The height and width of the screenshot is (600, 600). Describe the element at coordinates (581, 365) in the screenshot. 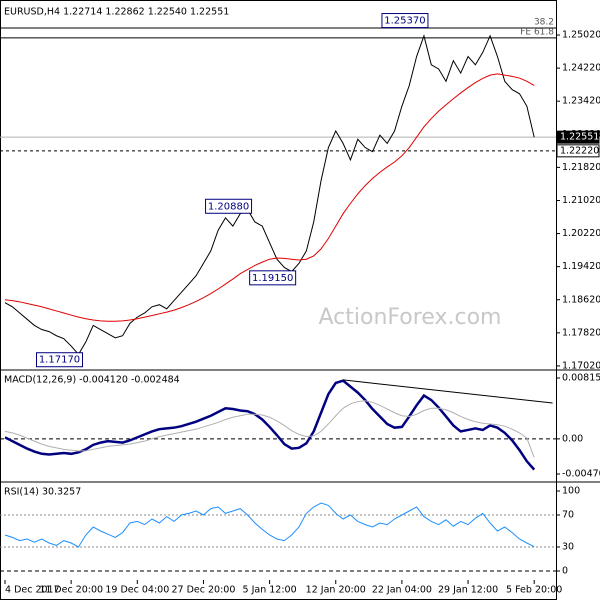

I see `y-tick-label: 1.17020` at that location.